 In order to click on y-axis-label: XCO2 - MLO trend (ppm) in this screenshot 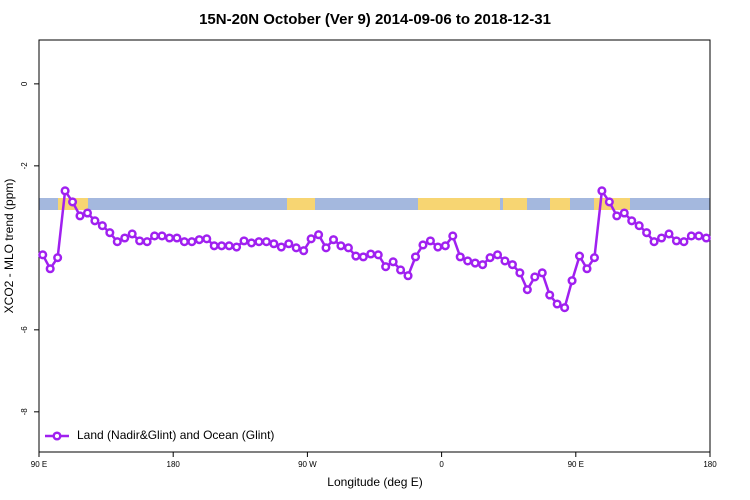, I will do `click(9, 246)`.